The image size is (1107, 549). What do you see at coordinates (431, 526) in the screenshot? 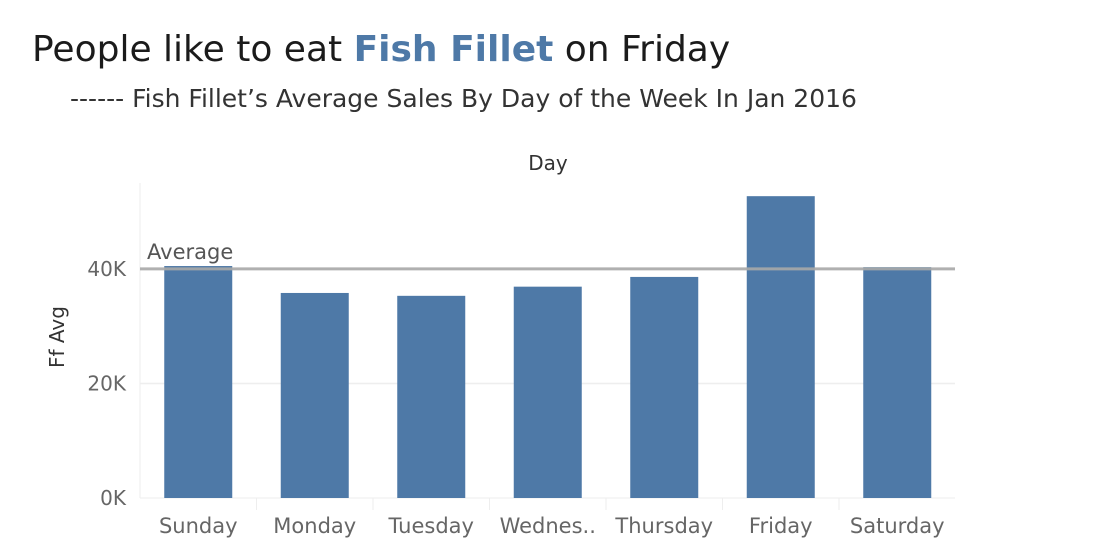
I see `x-tick-label: Tuesday` at bounding box center [431, 526].